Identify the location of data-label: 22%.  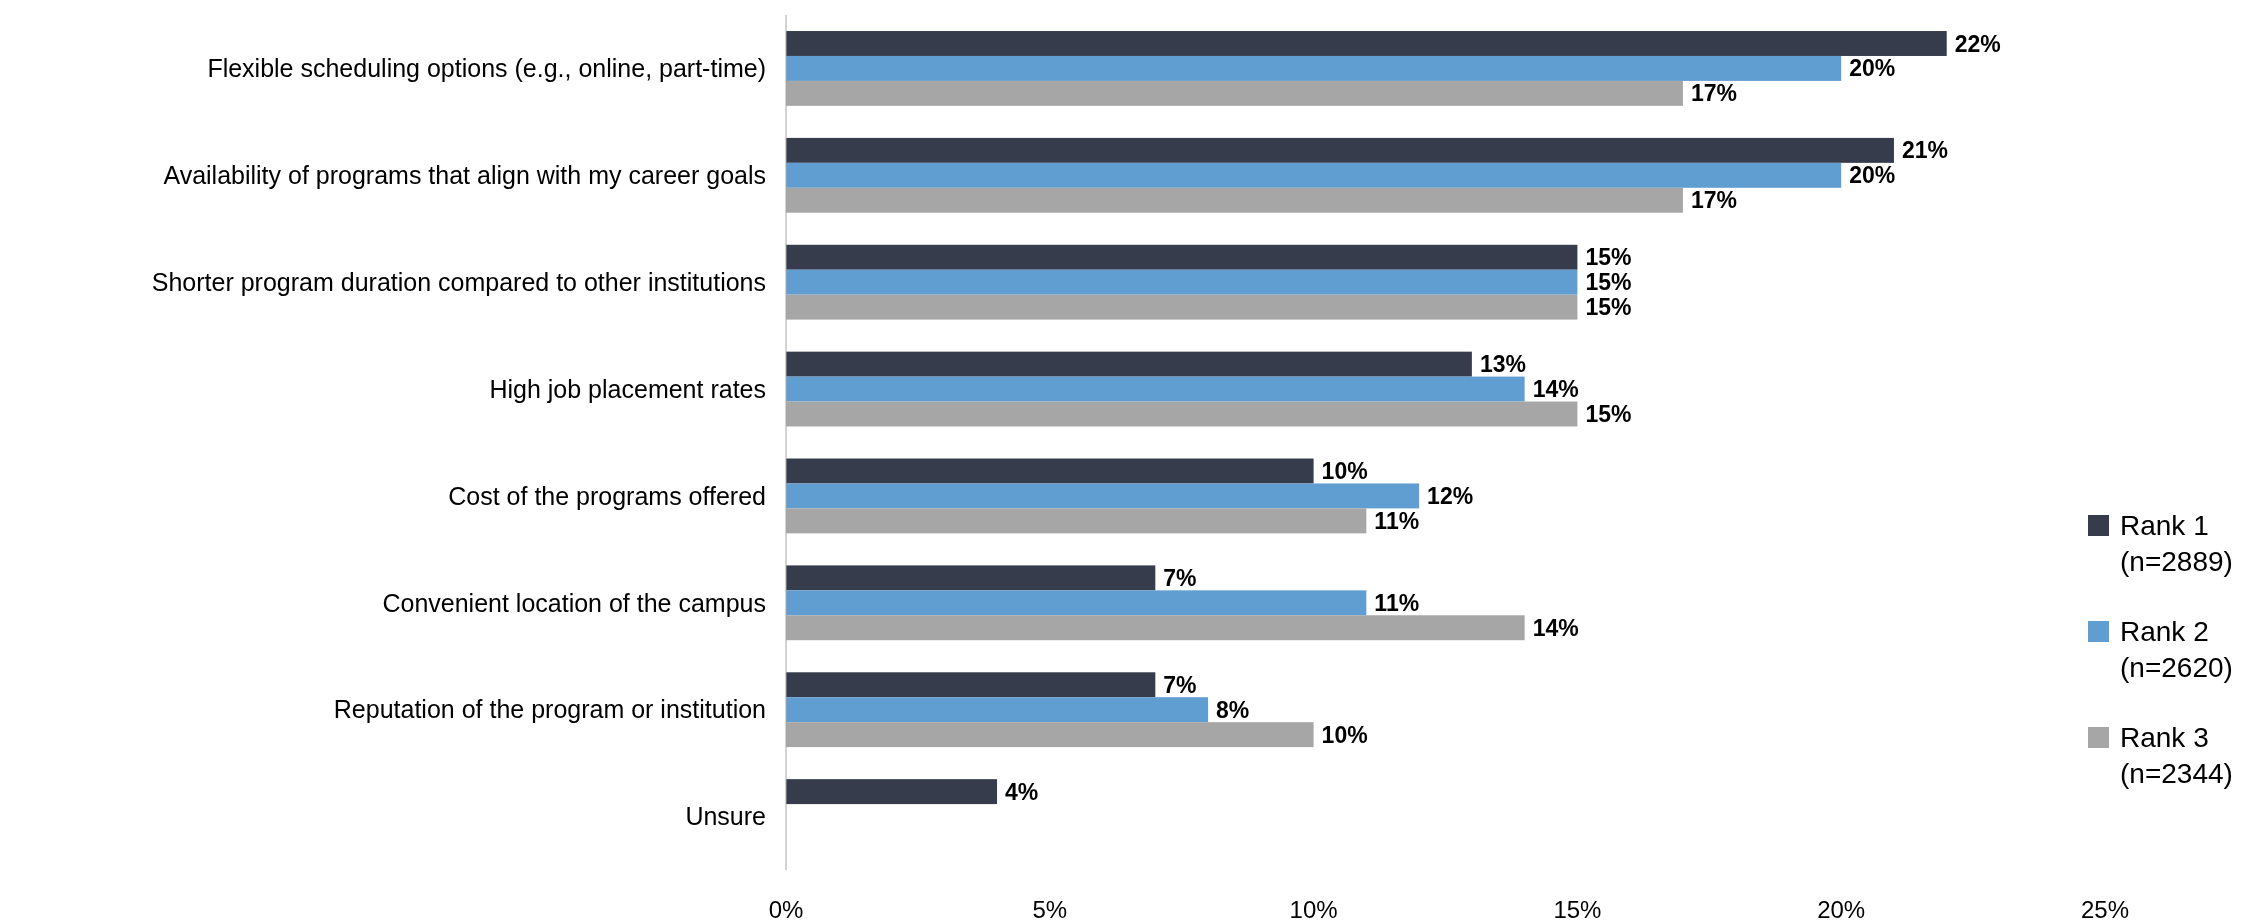
(1977, 43).